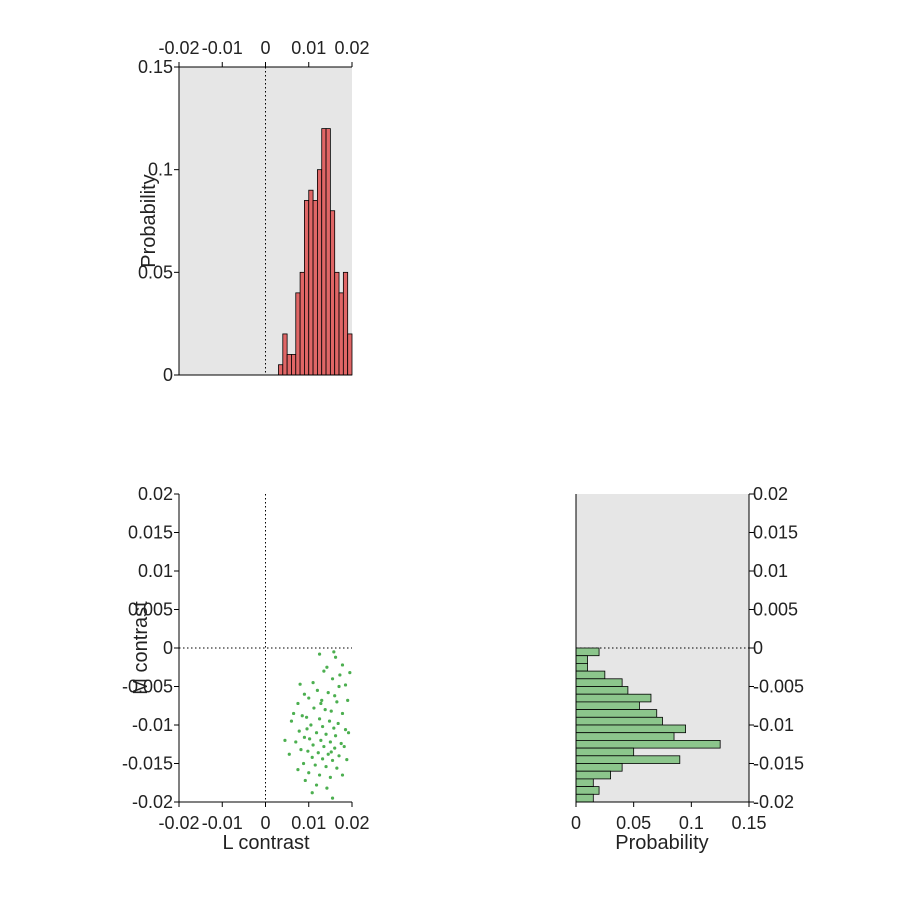 The image size is (900, 900). I want to click on x-axis-title: L contrast, so click(266, 843).